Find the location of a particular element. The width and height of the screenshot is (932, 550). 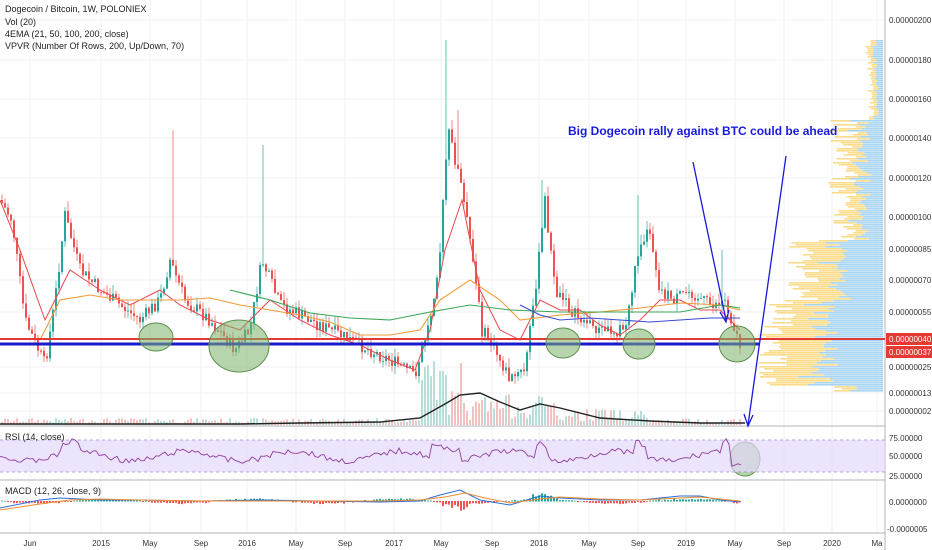

rsi-band is located at coordinates (442, 456).